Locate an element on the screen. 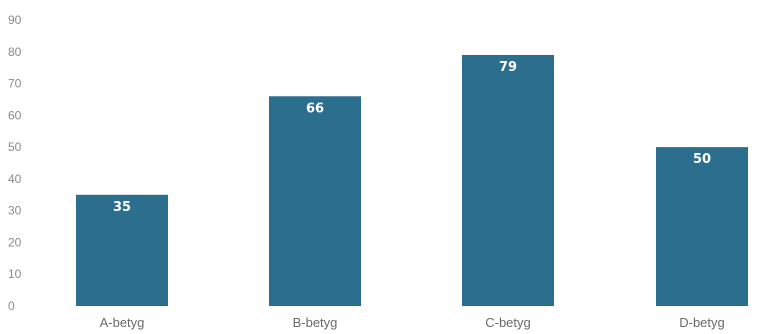  x-category-label: C-betyg is located at coordinates (508, 322).